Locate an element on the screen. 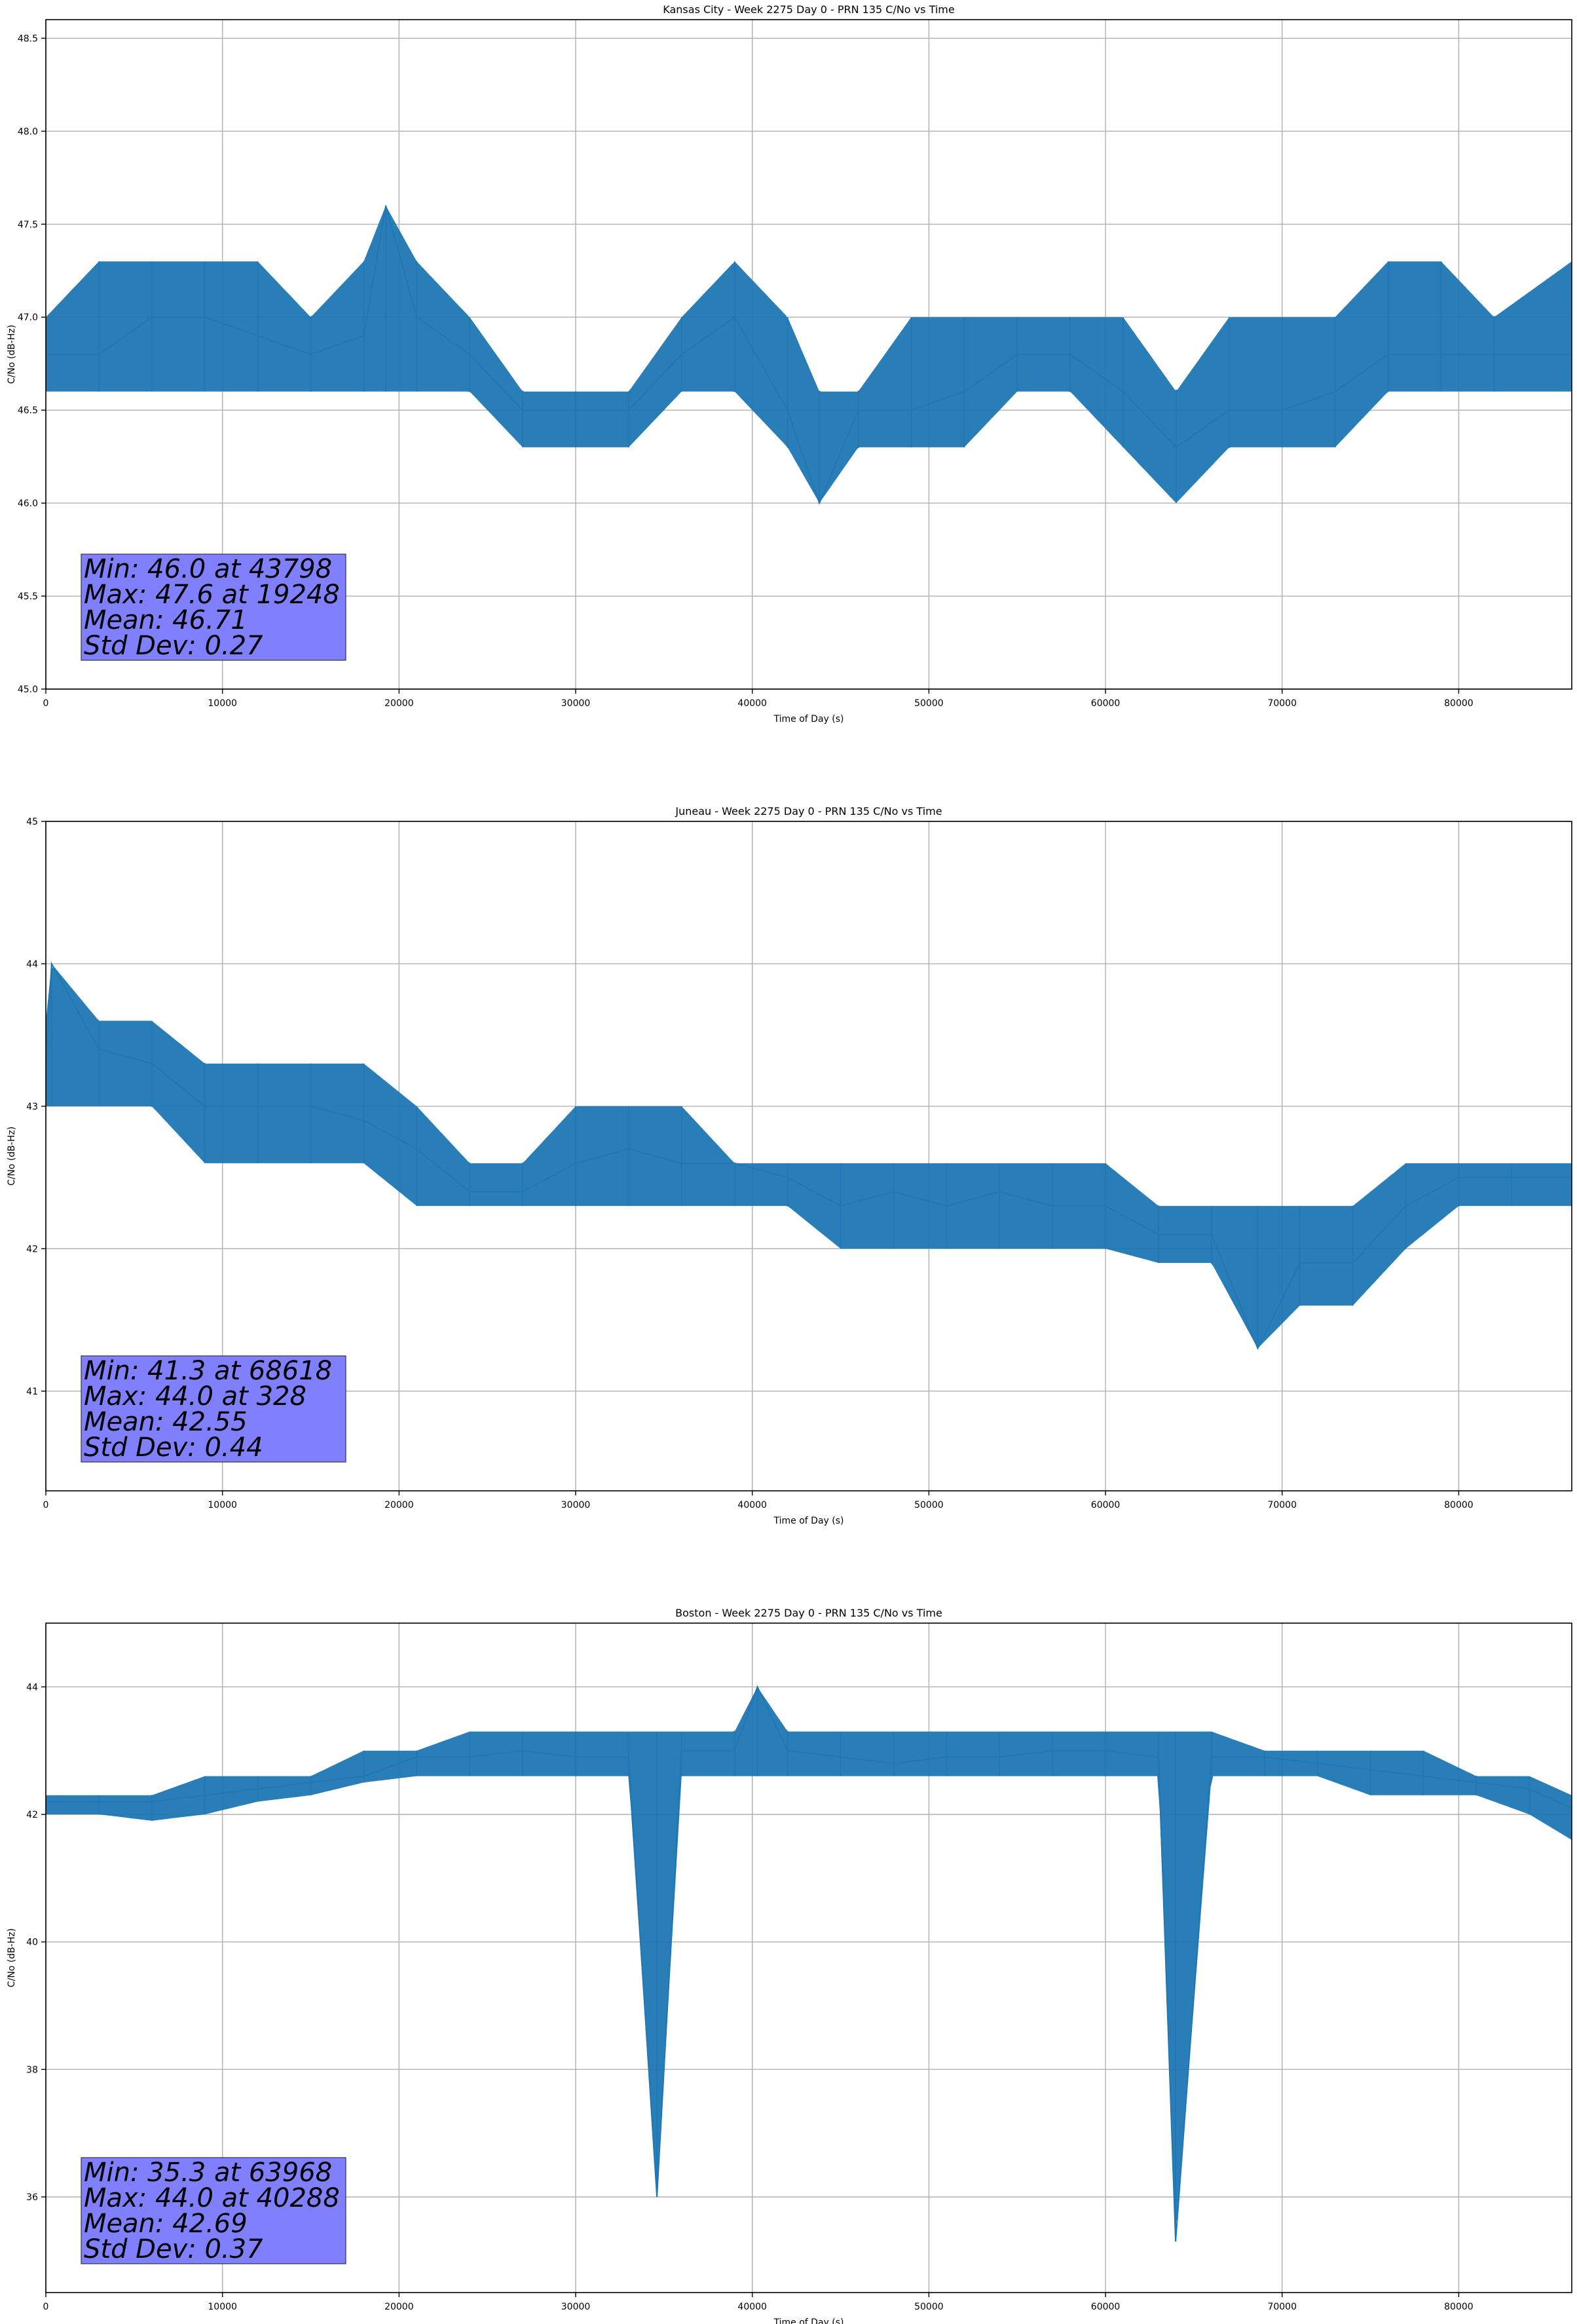 The image size is (1577, 2324). y-tick-label: 45.5 is located at coordinates (28, 596).